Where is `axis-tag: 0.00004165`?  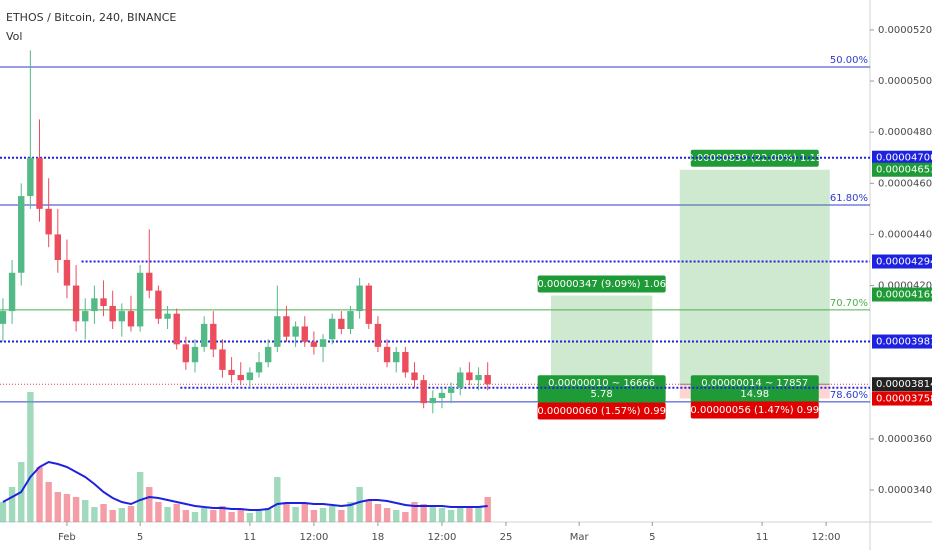 axis-tag: 0.00004165 is located at coordinates (904, 294).